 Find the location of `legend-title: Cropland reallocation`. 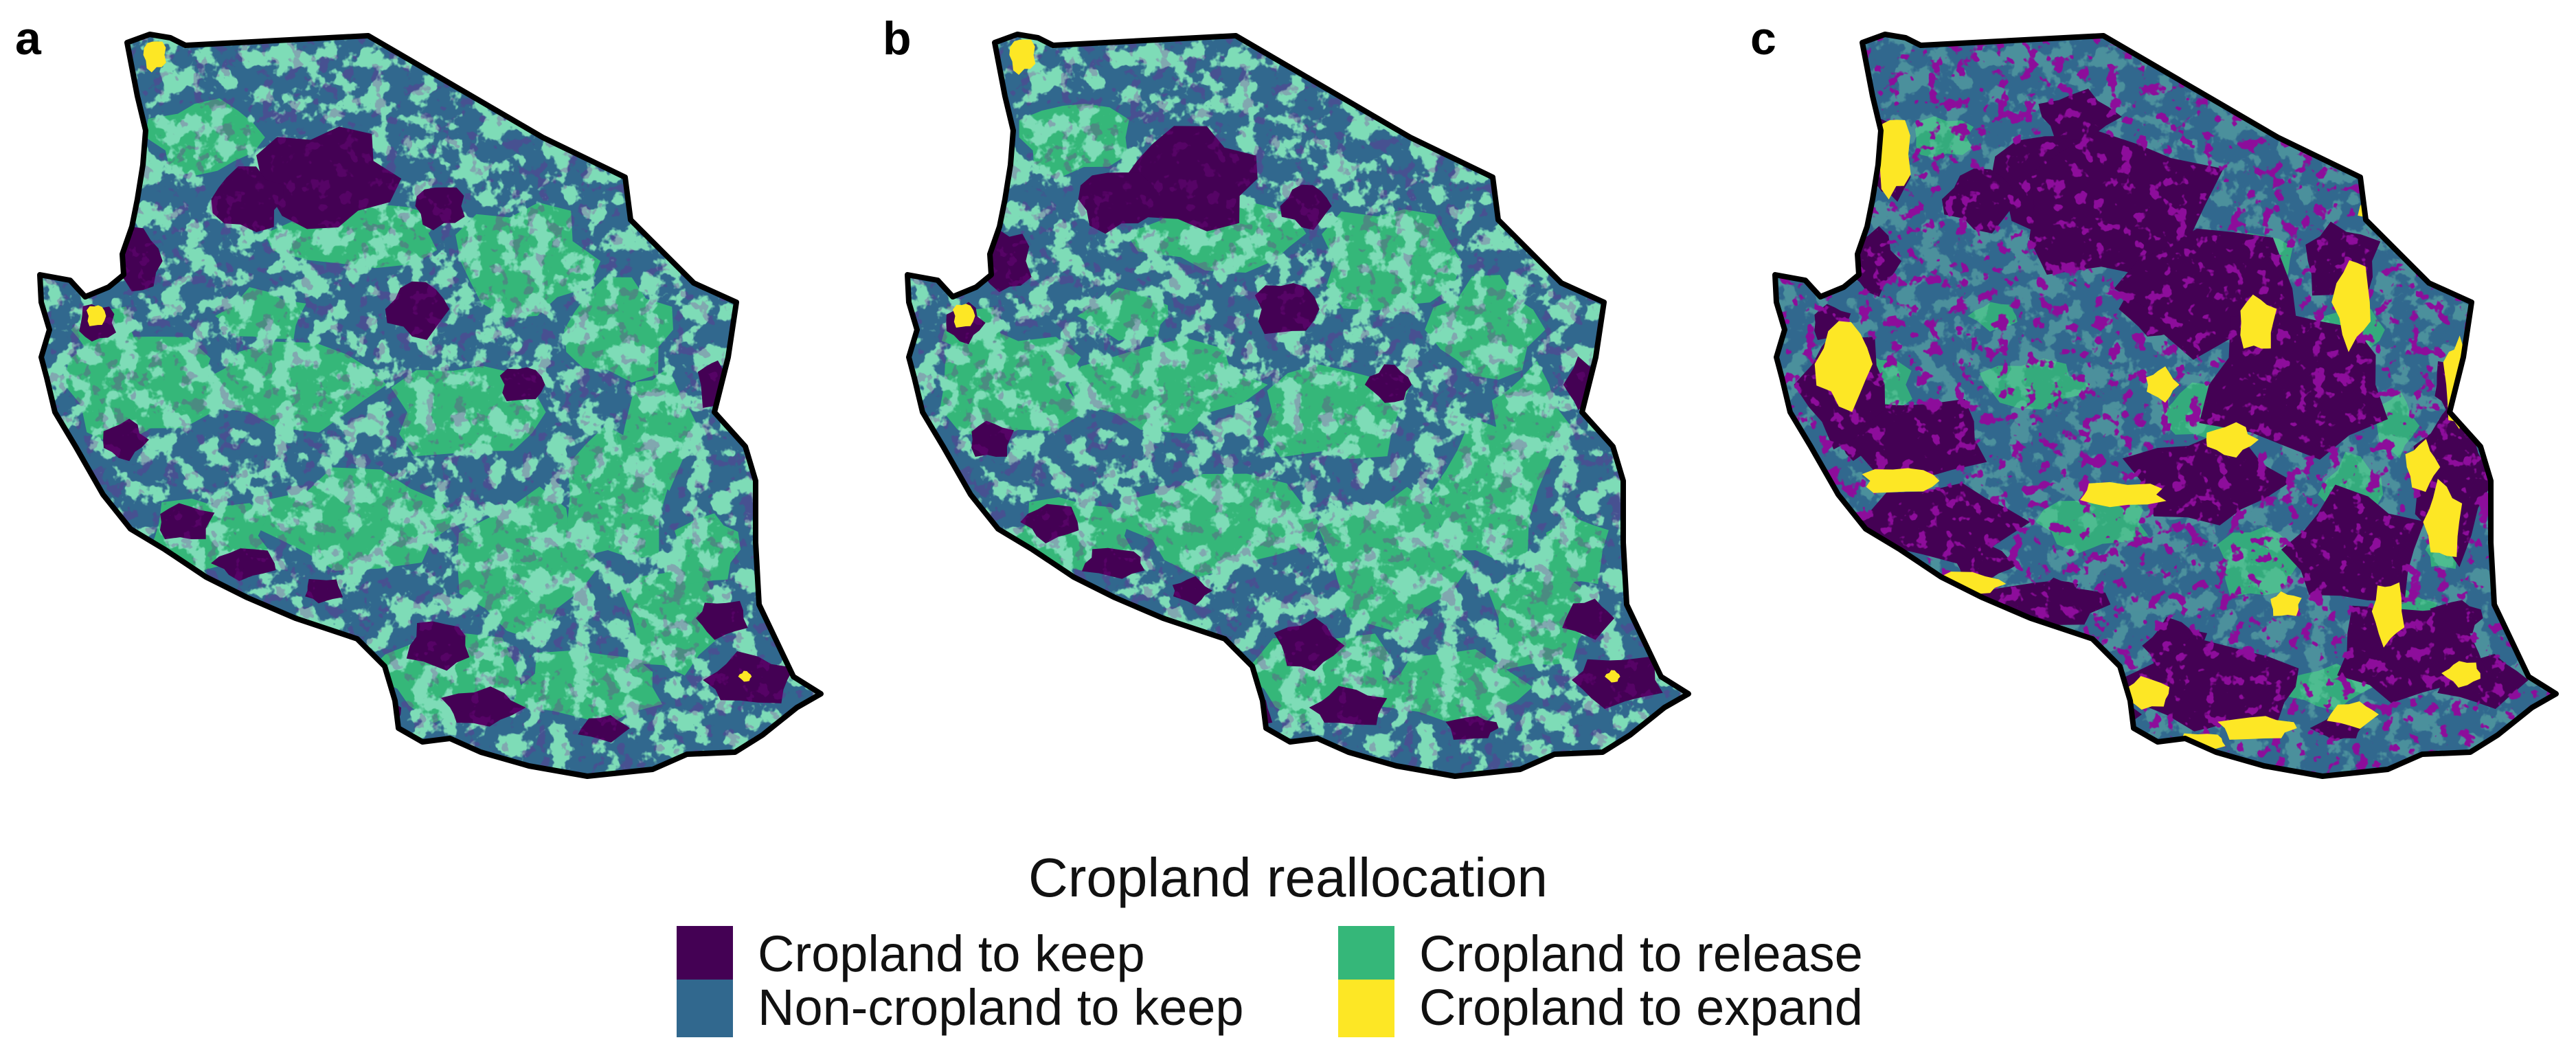

legend-title: Cropland reallocation is located at coordinates (1288, 877).